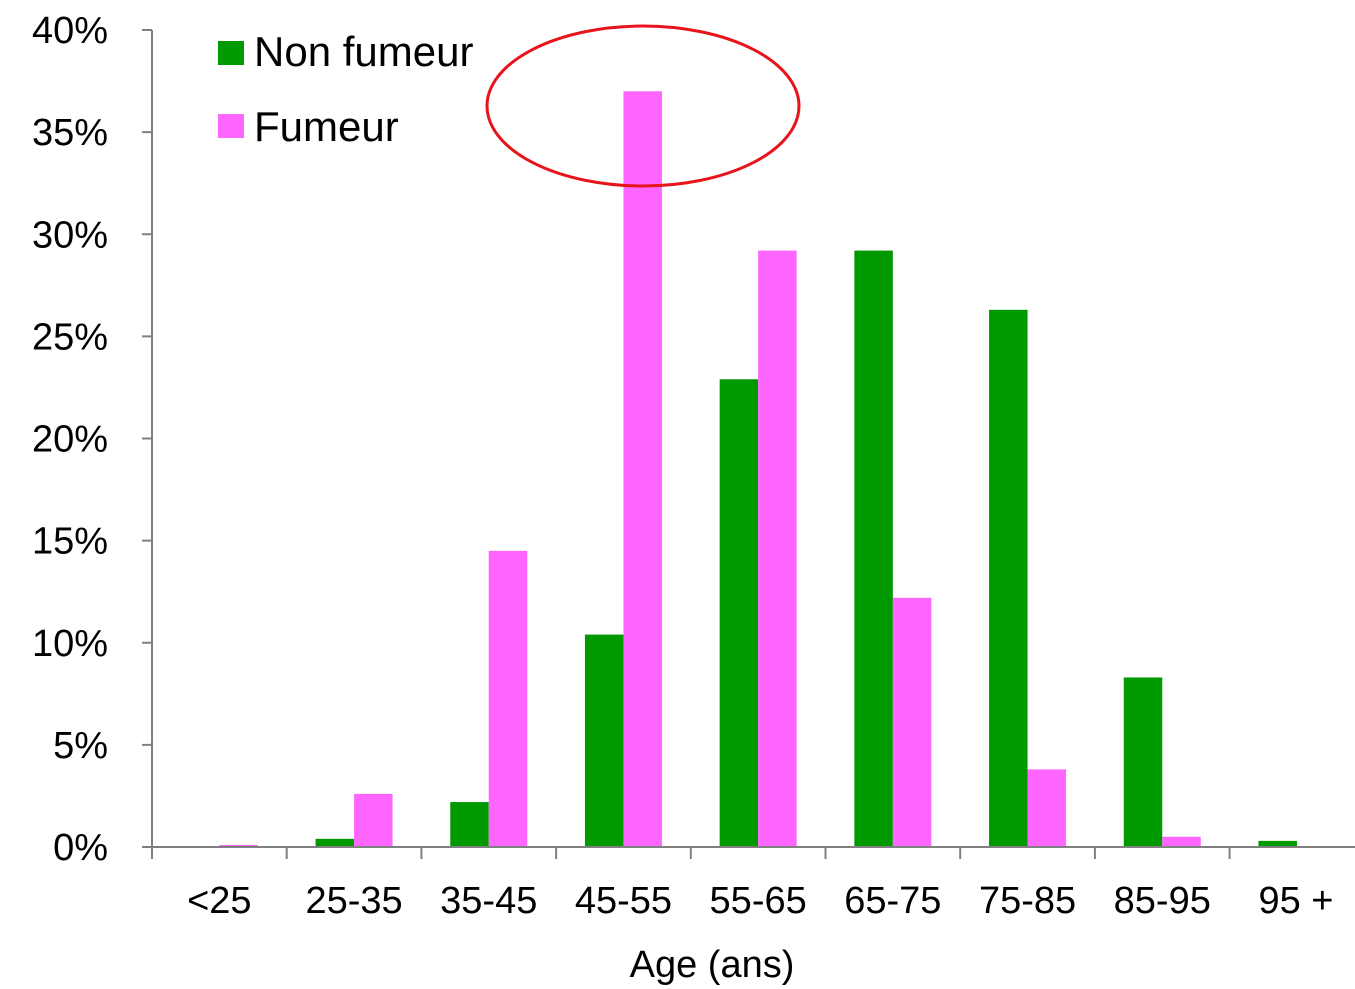 The image size is (1355, 989). I want to click on x-tick-label: 85-95, so click(1162, 901).